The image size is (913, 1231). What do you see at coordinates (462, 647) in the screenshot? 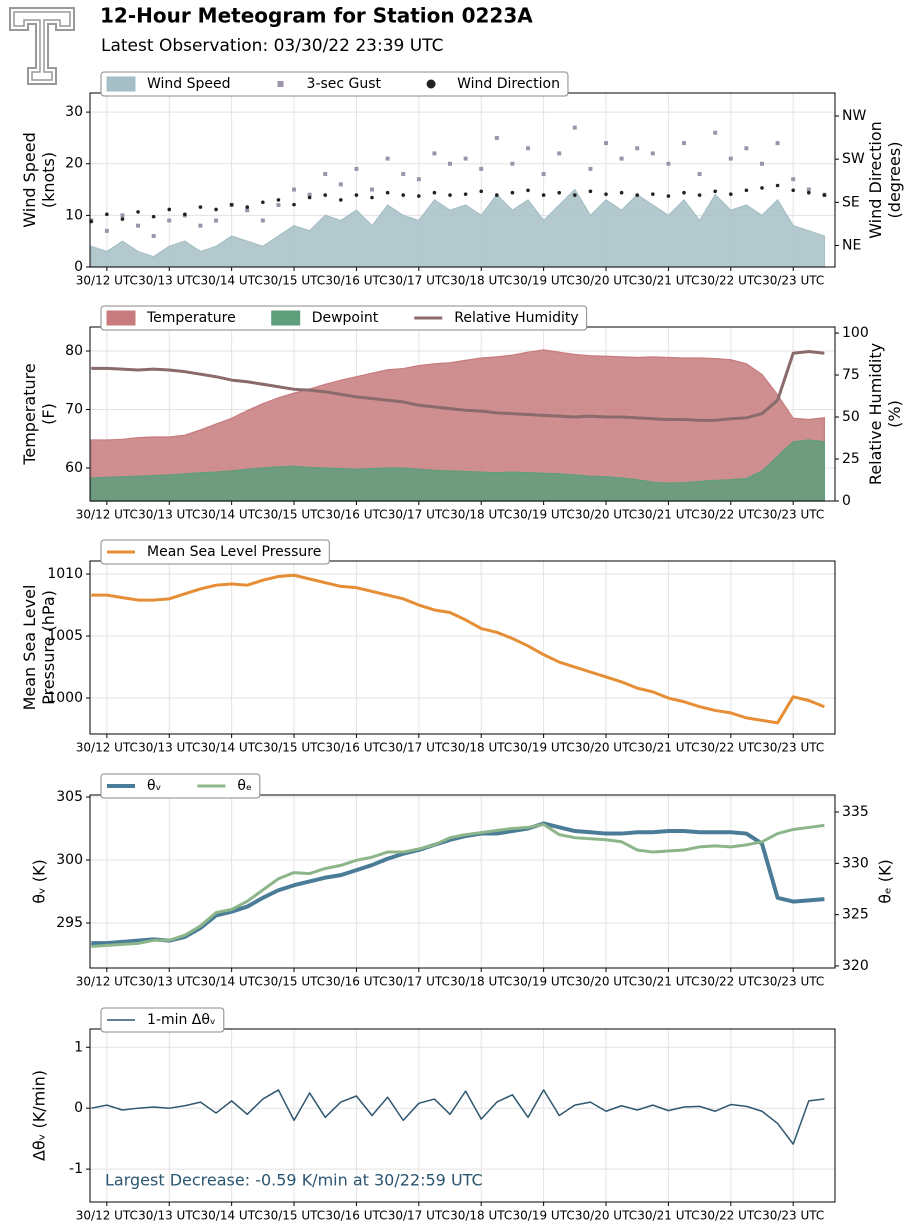
I see `plot-frame` at bounding box center [462, 647].